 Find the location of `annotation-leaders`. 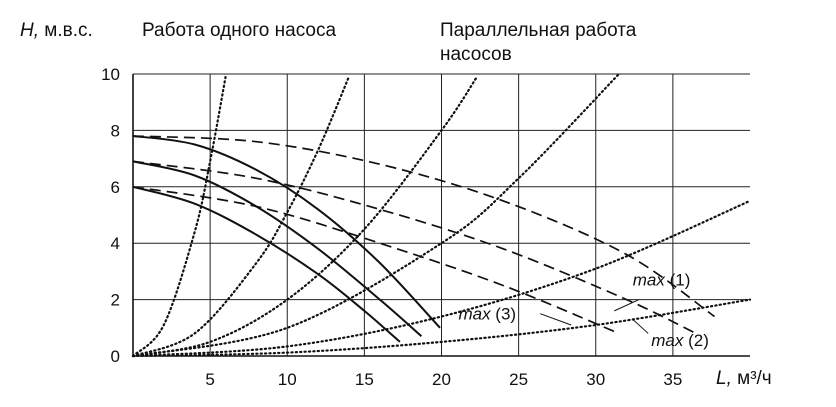

annotation-leaders is located at coordinates (594, 316).